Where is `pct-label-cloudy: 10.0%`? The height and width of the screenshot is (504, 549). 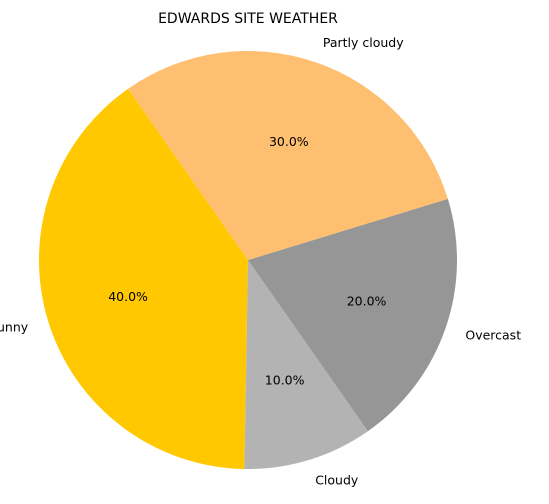
pct-label-cloudy: 10.0% is located at coordinates (285, 379).